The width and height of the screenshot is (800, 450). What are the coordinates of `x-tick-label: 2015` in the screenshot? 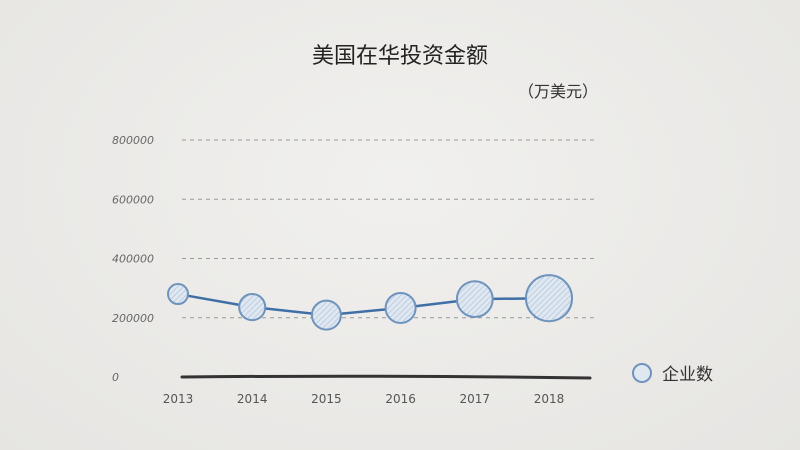 It's located at (326, 399).